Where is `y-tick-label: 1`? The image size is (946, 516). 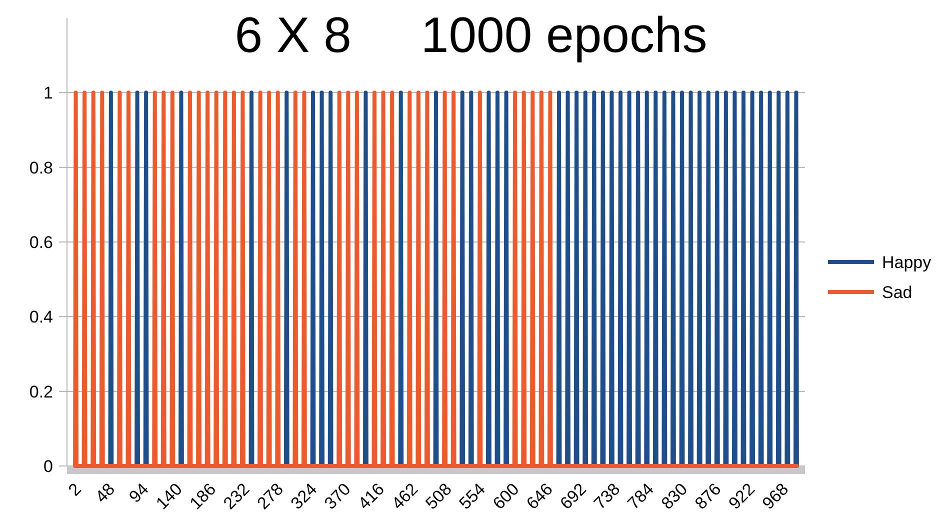 y-tick-label: 1 is located at coordinates (48, 93).